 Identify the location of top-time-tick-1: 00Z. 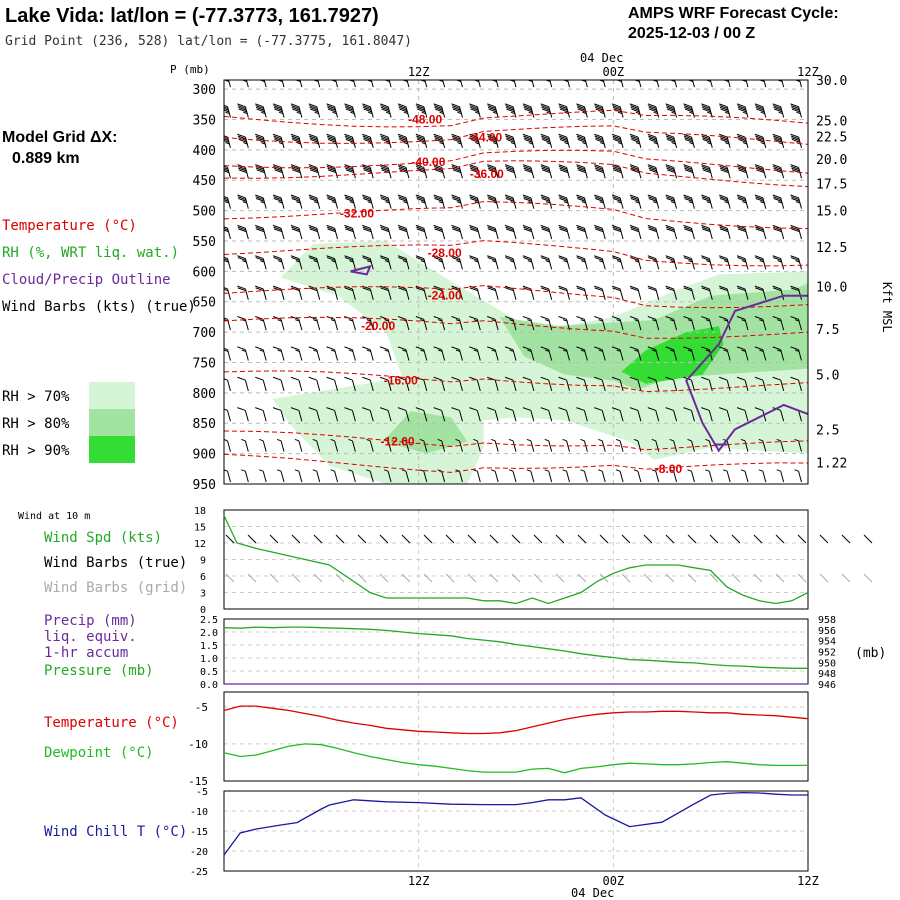
(613, 72).